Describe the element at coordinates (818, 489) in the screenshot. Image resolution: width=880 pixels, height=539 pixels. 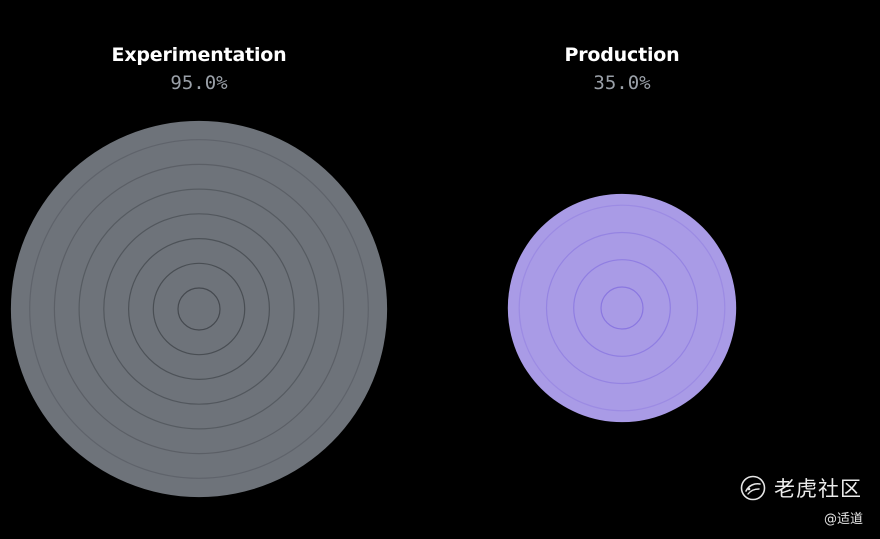
I see `watermark-text: 老虎社区` at that location.